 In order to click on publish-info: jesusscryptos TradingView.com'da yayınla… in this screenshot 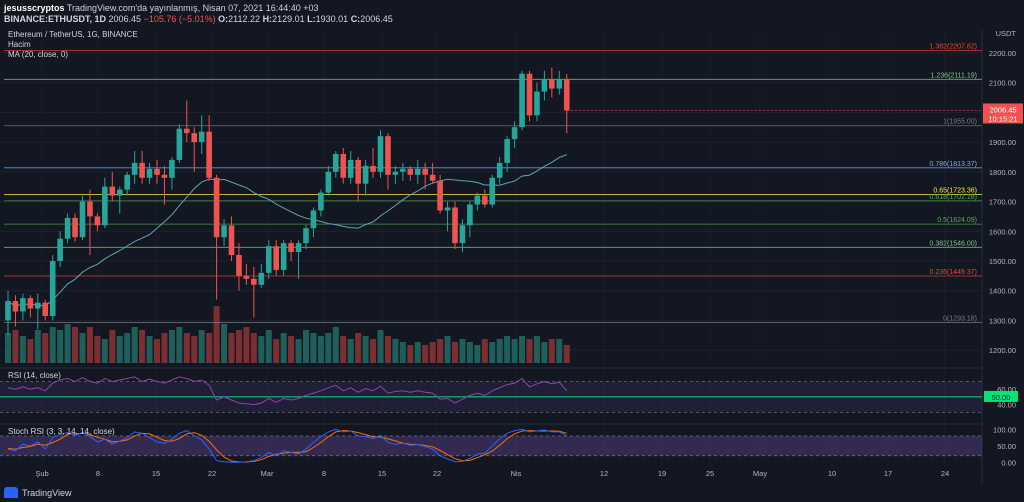, I will do `click(161, 8)`.